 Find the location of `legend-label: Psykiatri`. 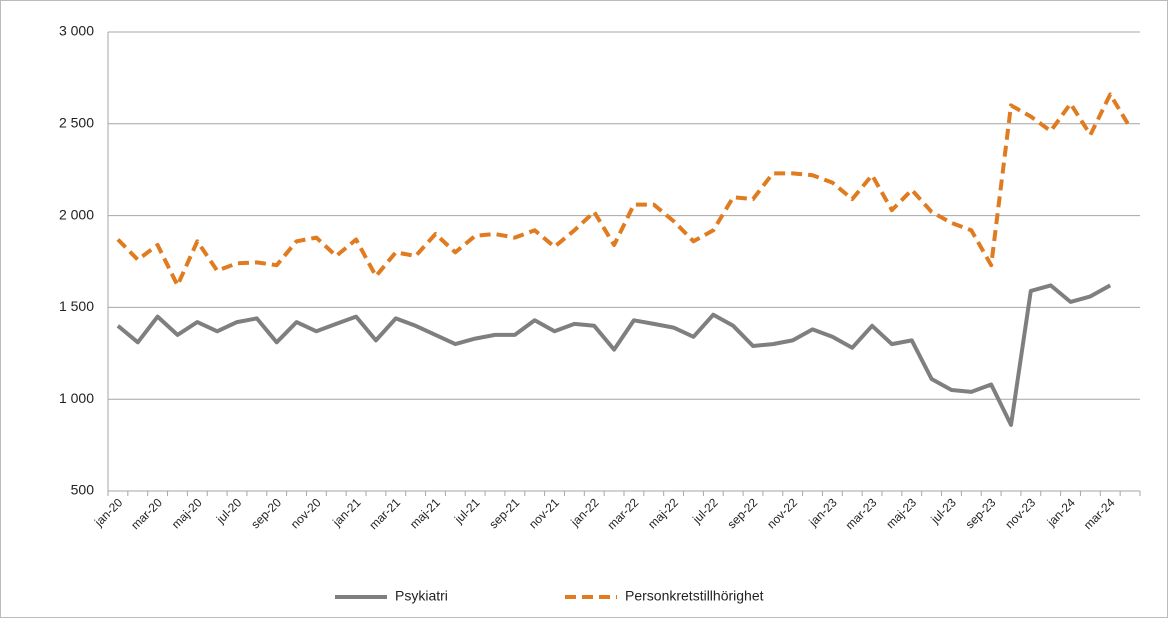

legend-label: Psykiatri is located at coordinates (421, 596).